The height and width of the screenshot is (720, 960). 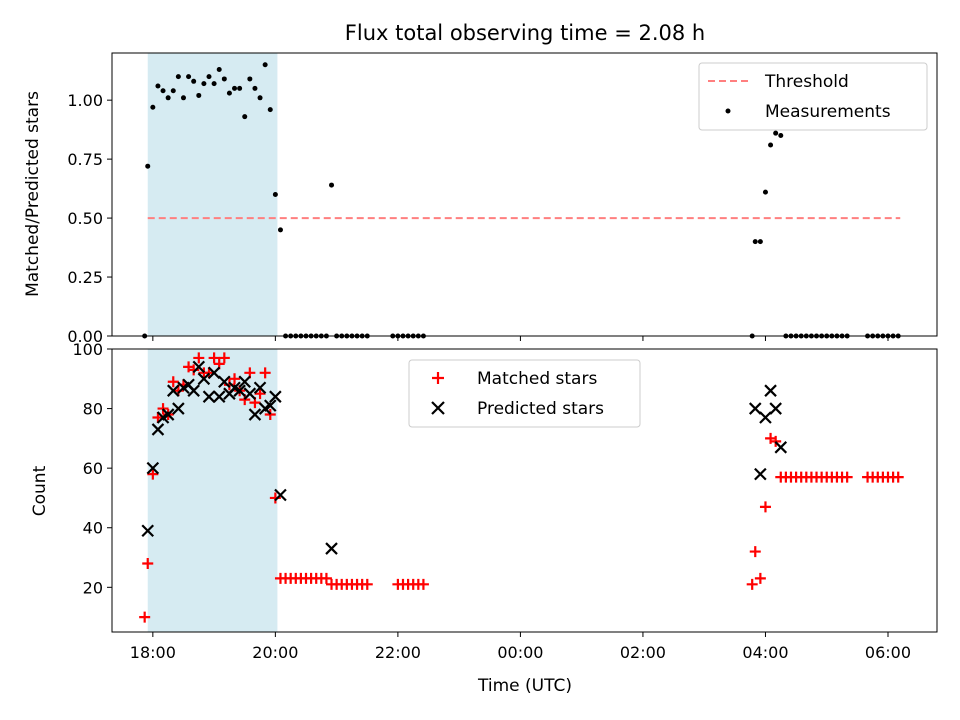 I want to click on bottom-shade-span, so click(x=212, y=490).